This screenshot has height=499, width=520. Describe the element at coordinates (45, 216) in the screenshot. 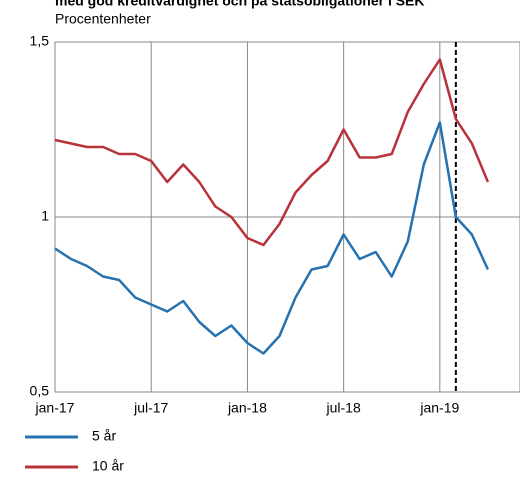

I see `y-tick-label: 1` at that location.